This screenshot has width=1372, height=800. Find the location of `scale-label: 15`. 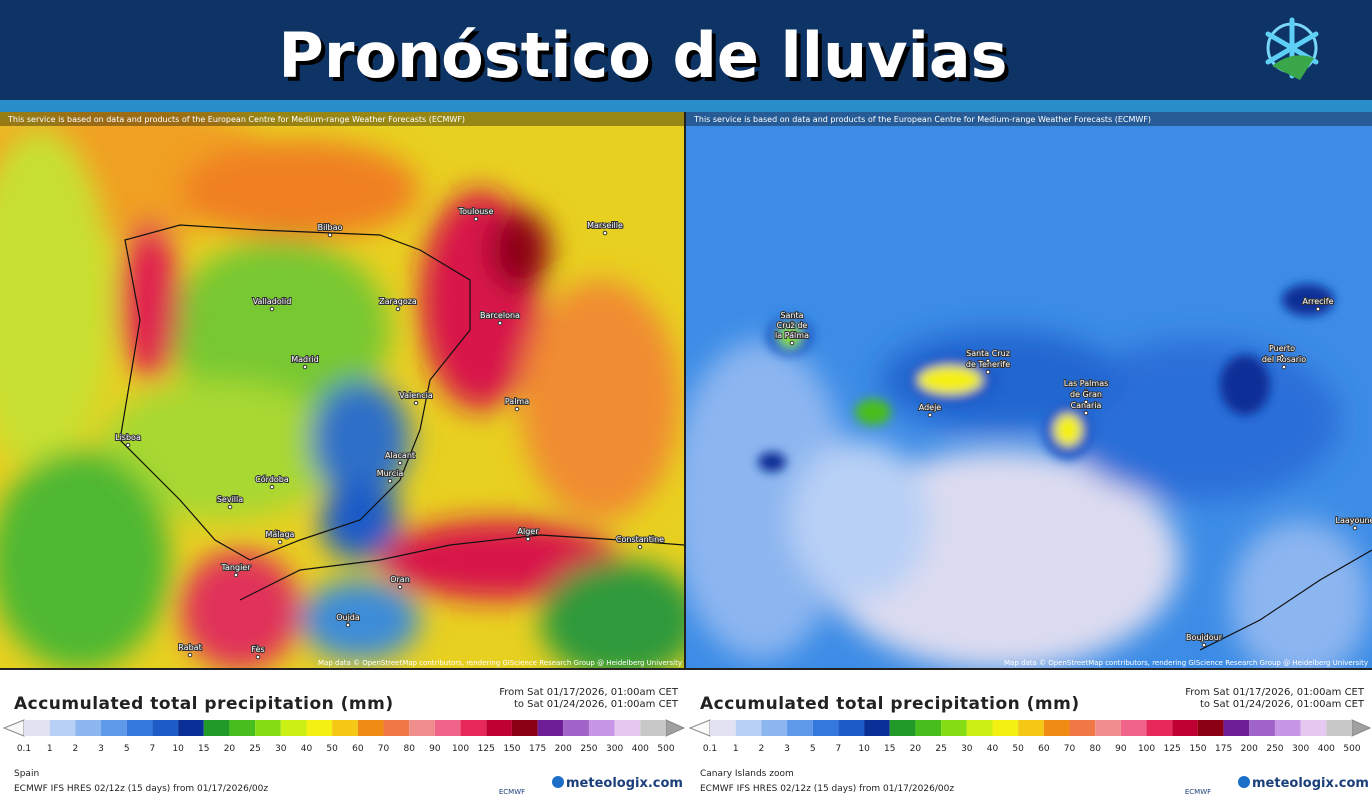

scale-label: 15 is located at coordinates (889, 749).